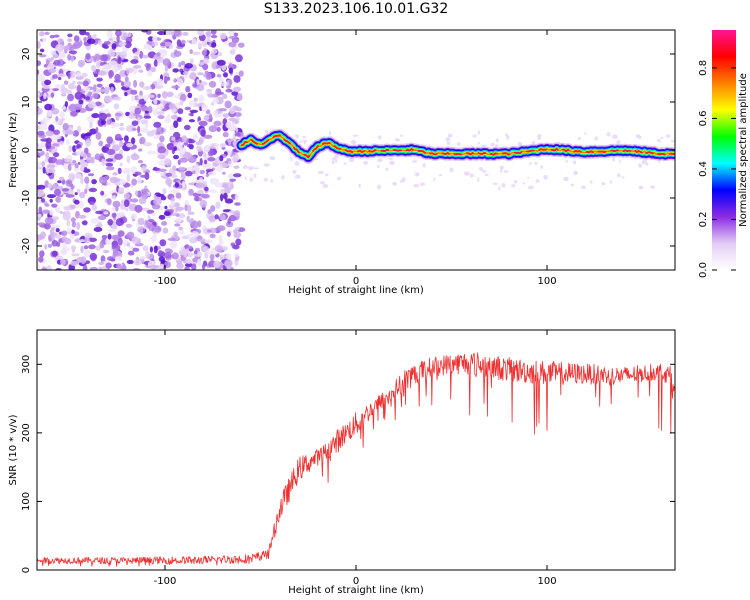 Image resolution: width=750 pixels, height=600 pixels. I want to click on colorbar-tick-label: 0.4, so click(703, 169).